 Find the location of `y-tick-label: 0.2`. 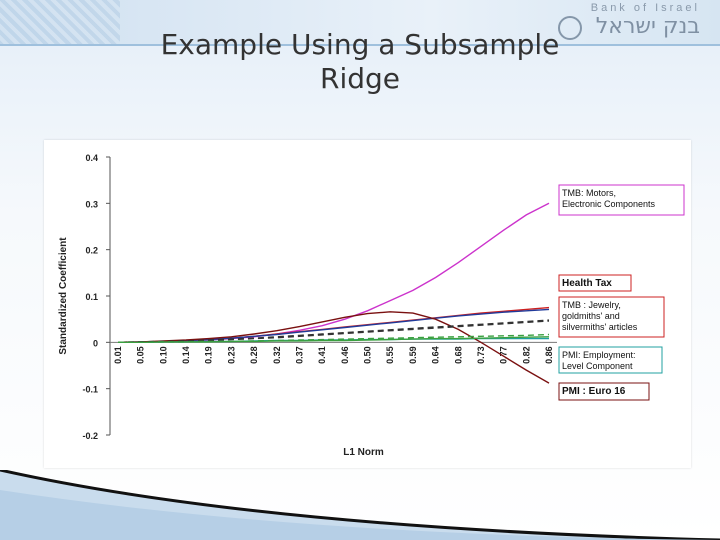

y-tick-label: 0.2 is located at coordinates (91, 251).